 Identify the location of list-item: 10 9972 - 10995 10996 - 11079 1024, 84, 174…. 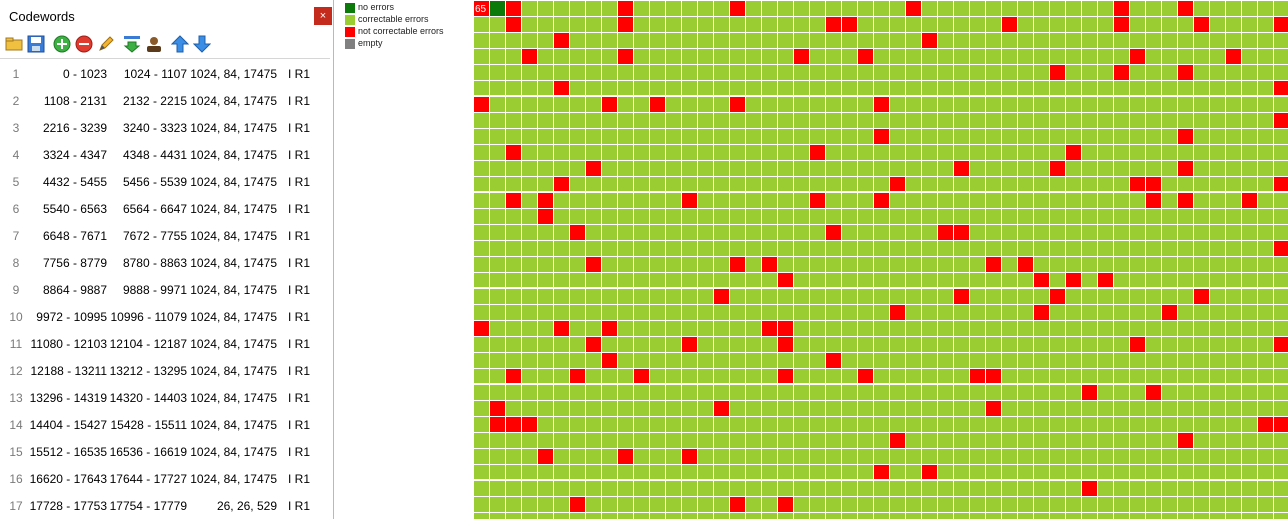
(165, 316).